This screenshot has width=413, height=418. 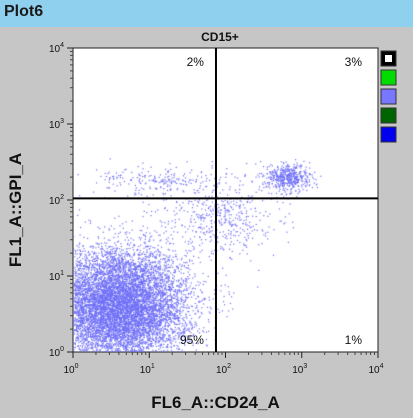 What do you see at coordinates (147, 369) in the screenshot?
I see `x-tick-label: 10¹` at bounding box center [147, 369].